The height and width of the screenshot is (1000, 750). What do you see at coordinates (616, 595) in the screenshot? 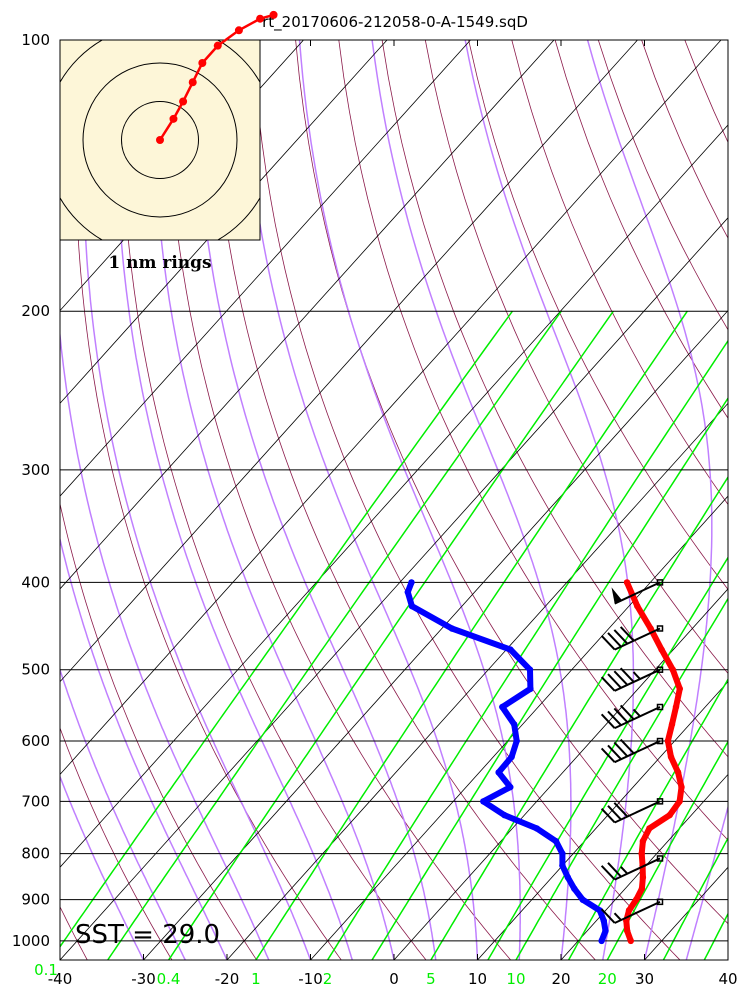
I see `barb-flag` at bounding box center [616, 595].